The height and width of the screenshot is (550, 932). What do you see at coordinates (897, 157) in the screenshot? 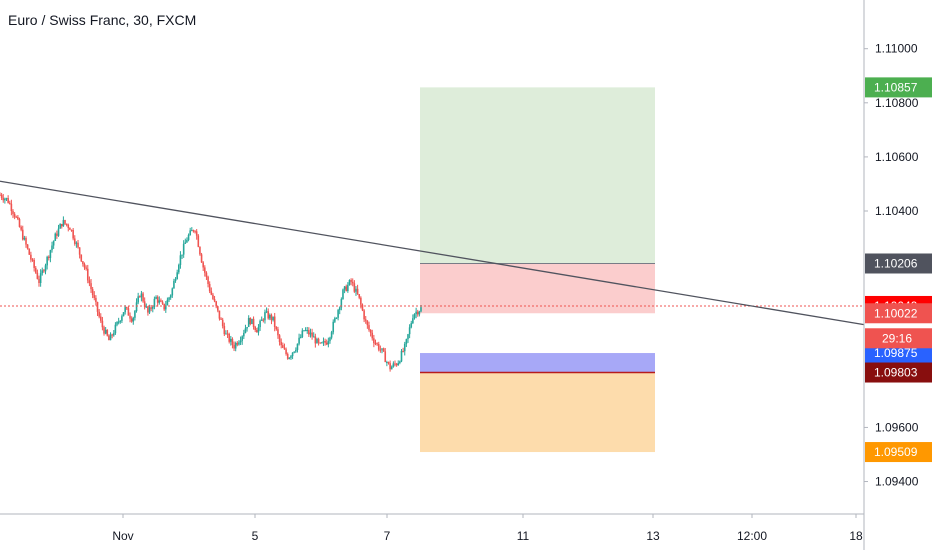
I see `y-tick-label: 1.10600` at bounding box center [897, 157].